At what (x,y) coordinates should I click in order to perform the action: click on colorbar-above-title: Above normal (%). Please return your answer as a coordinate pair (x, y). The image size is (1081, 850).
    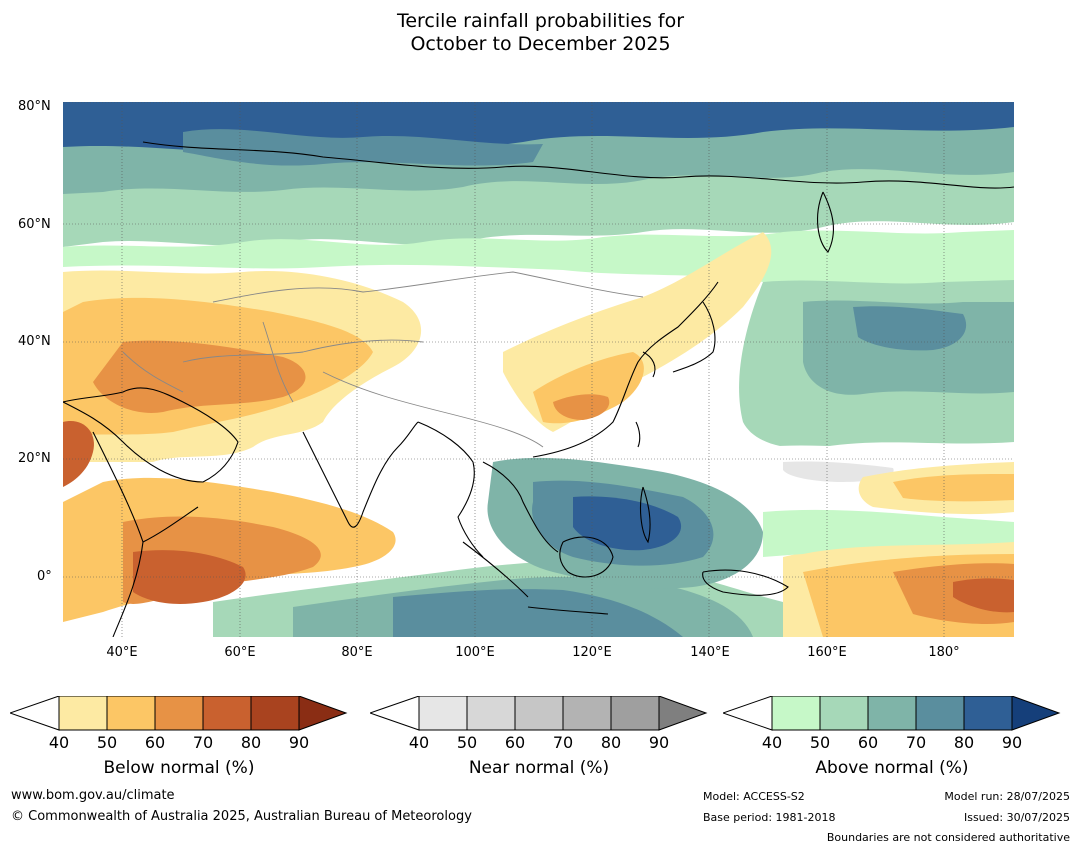
    Looking at the image, I should click on (892, 768).